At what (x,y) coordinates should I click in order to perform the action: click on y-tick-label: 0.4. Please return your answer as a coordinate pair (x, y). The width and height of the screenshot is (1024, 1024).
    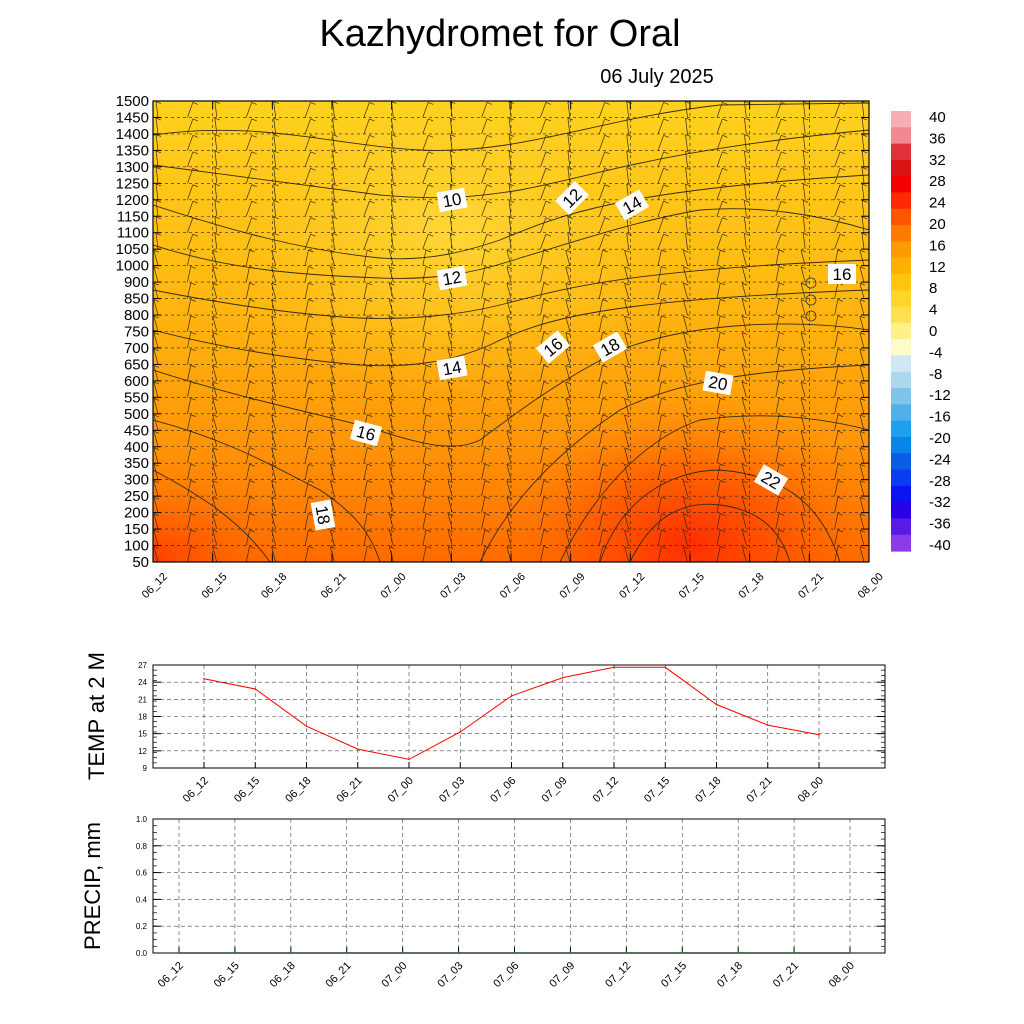
    Looking at the image, I should click on (142, 899).